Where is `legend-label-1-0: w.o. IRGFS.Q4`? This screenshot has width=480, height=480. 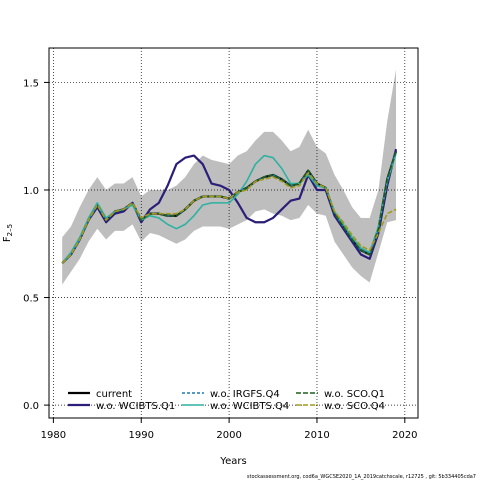
legend-label-1-0: w.o. IRGFS.Q4 is located at coordinates (245, 394).